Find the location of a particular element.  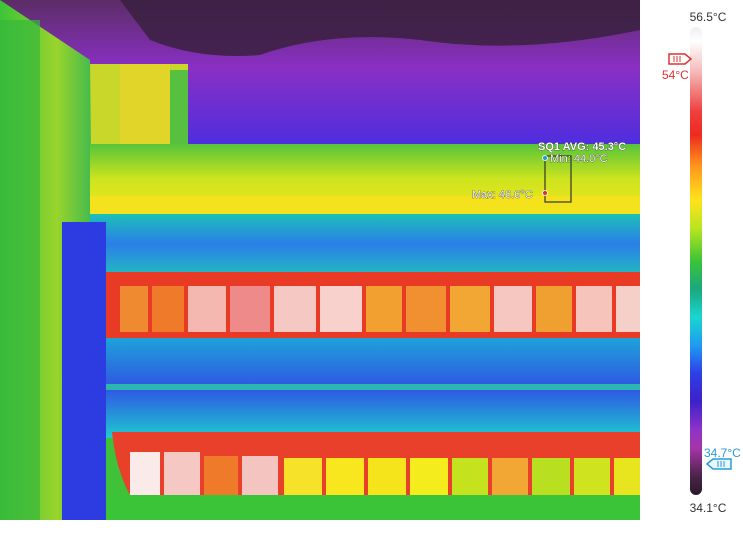

scale-min-label: 34.1°C is located at coordinates (708, 508).